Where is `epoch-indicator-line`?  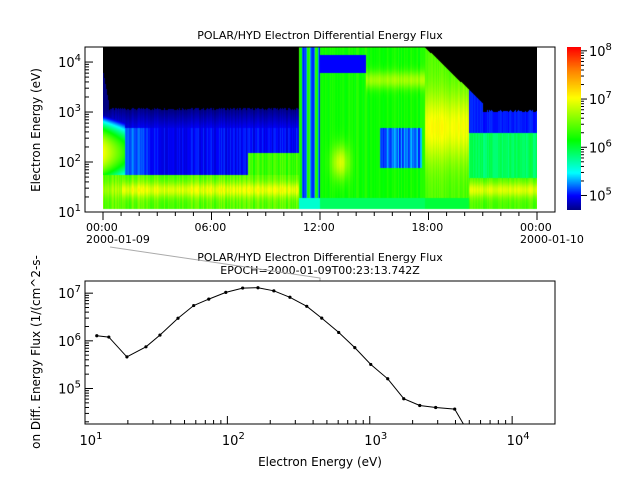 epoch-indicator-line is located at coordinates (215, 263).